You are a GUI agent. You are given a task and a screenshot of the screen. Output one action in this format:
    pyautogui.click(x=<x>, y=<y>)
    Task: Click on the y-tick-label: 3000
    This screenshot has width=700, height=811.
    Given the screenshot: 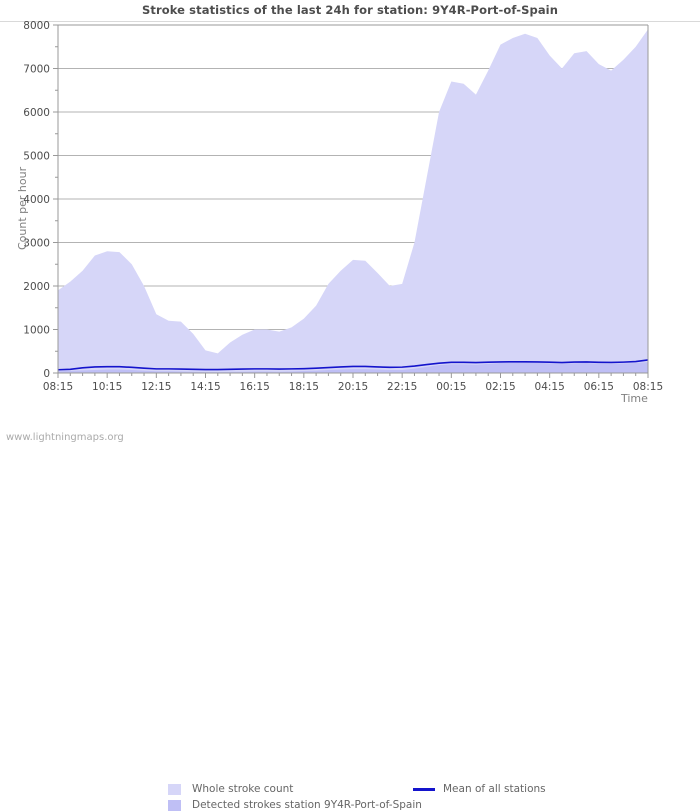 What is the action you would take?
    pyautogui.click(x=36, y=244)
    